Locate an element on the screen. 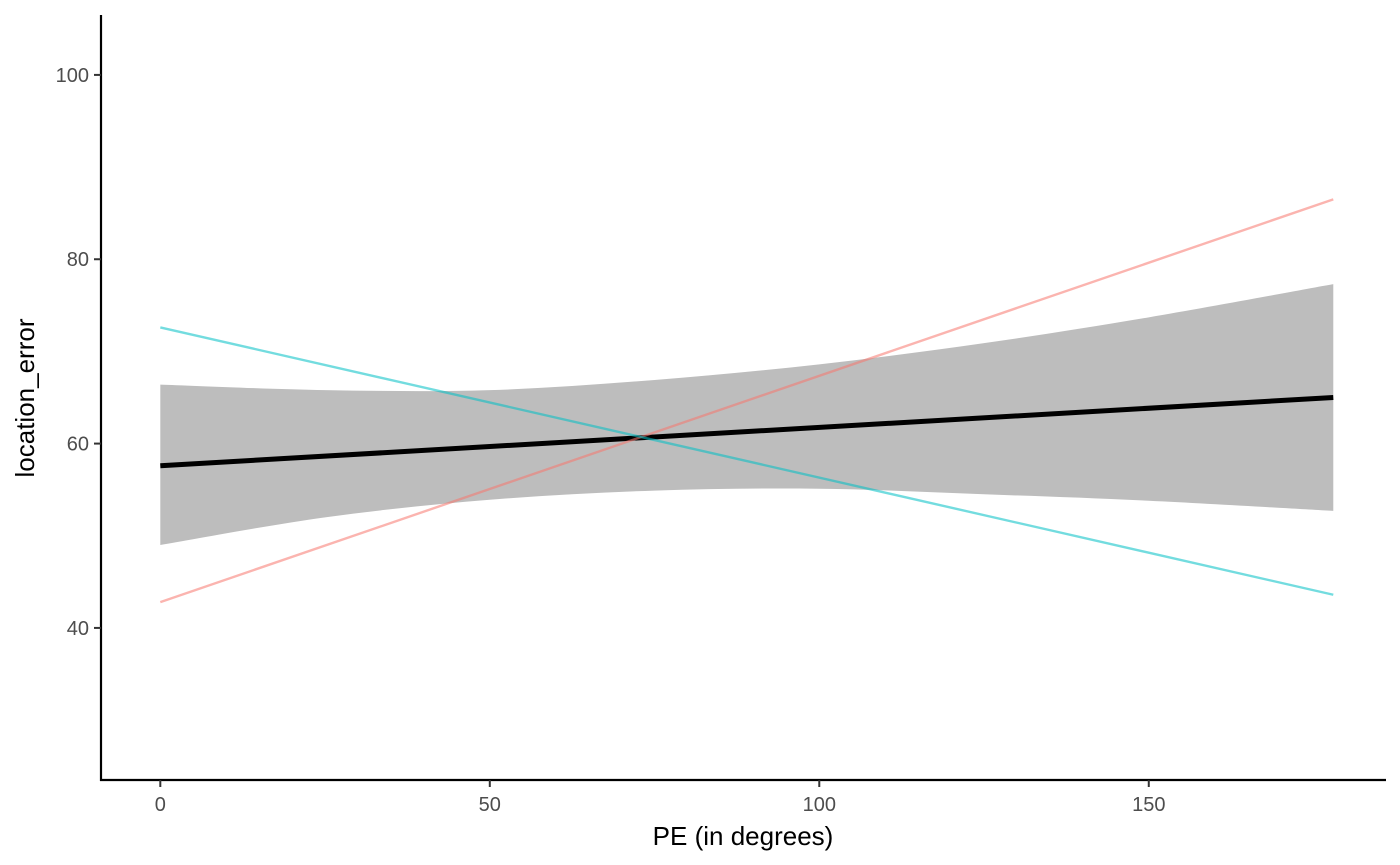 Image resolution: width=1400 pixels, height=865 pixels. x-tick-label: 100 is located at coordinates (819, 805).